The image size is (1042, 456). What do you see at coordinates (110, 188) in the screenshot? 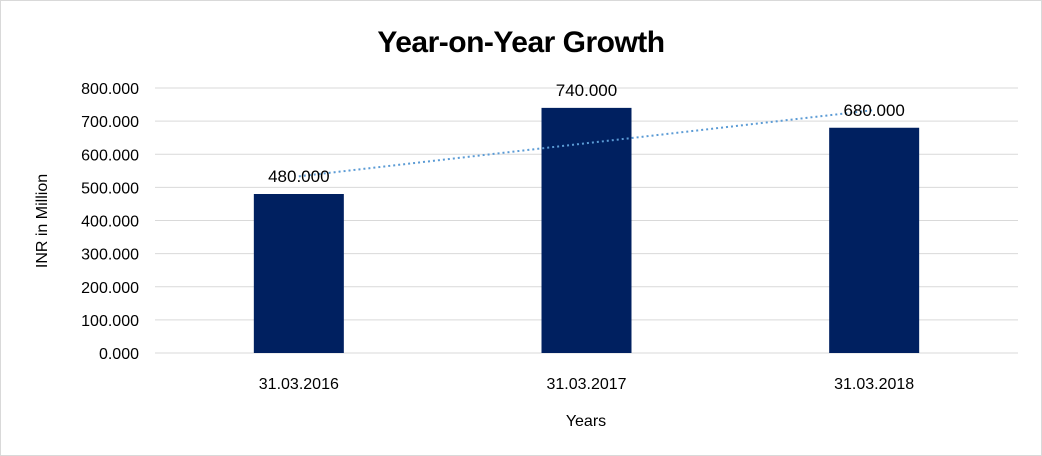
I see `y-tick-label: 500.000` at bounding box center [110, 188].